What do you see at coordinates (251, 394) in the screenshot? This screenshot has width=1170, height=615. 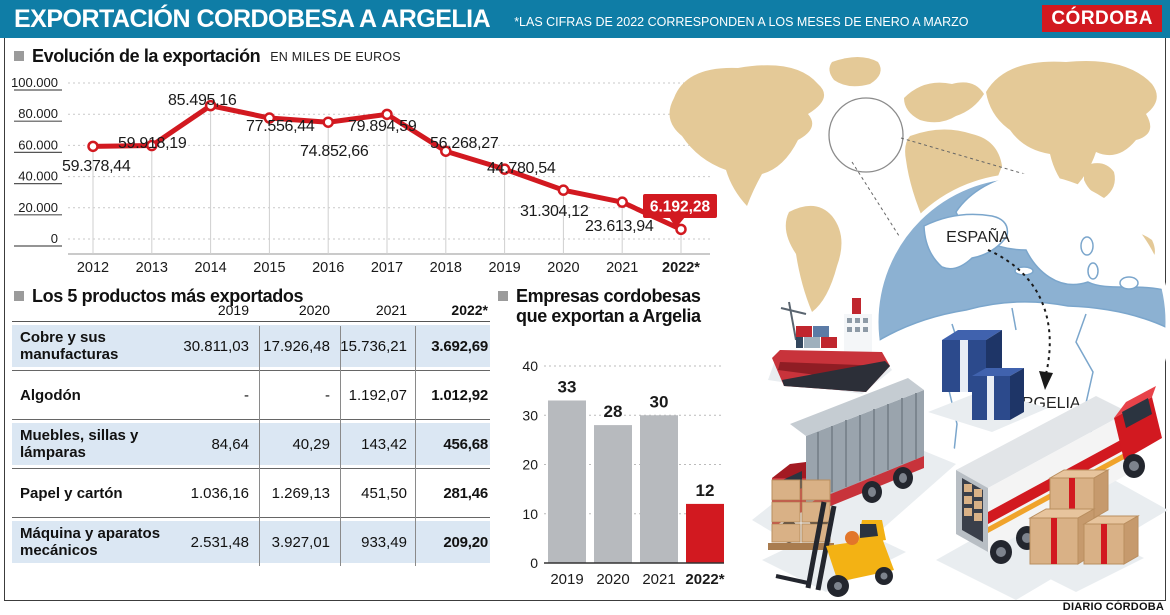 I see `table-row: Algodón - -1.192,07 1.012,92` at bounding box center [251, 394].